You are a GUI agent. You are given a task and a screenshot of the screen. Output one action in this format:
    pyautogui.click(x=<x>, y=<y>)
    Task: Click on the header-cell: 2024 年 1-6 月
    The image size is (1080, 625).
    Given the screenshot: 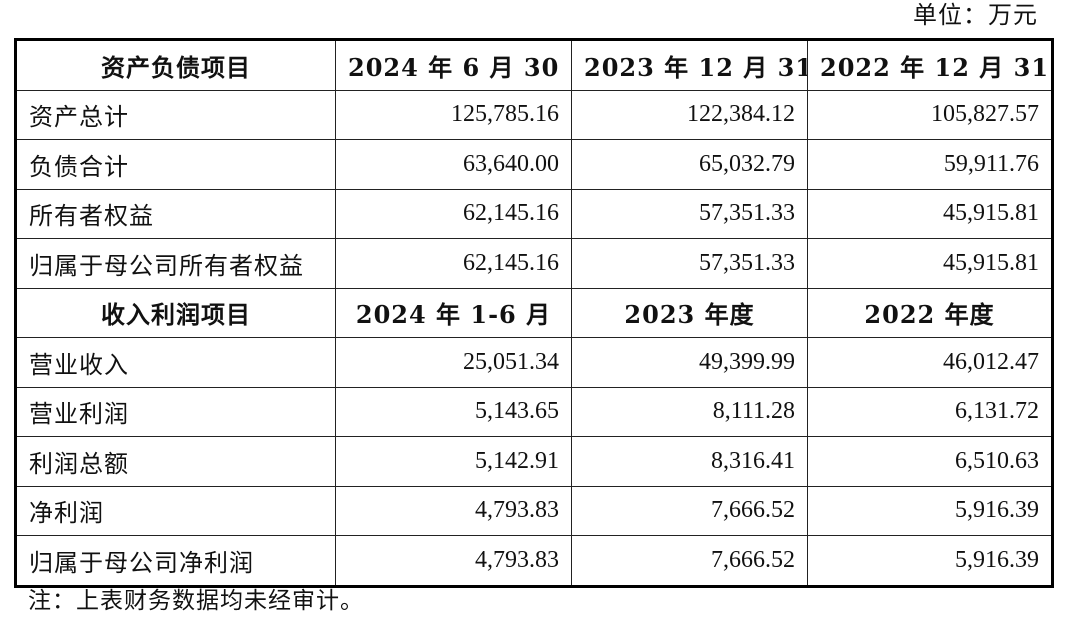 What is the action you would take?
    pyautogui.click(x=453, y=312)
    